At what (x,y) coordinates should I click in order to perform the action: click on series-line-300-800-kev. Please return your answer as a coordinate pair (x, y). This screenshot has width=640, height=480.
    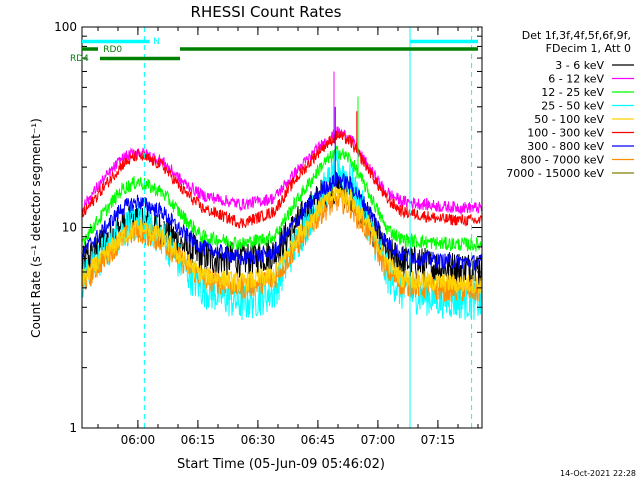
    Looking at the image, I should click on (282, 222).